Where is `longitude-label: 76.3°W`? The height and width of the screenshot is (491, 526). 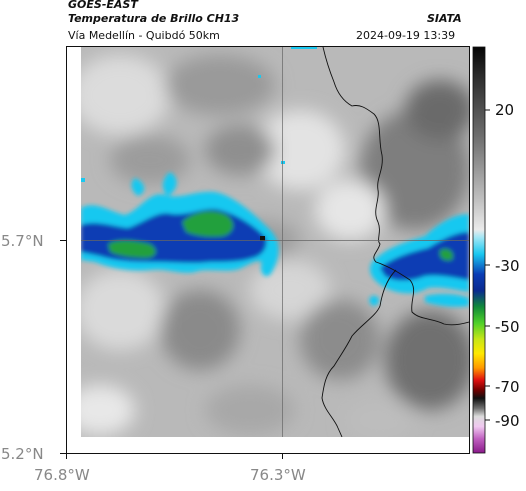 longitude-label: 76.3°W is located at coordinates (278, 475).